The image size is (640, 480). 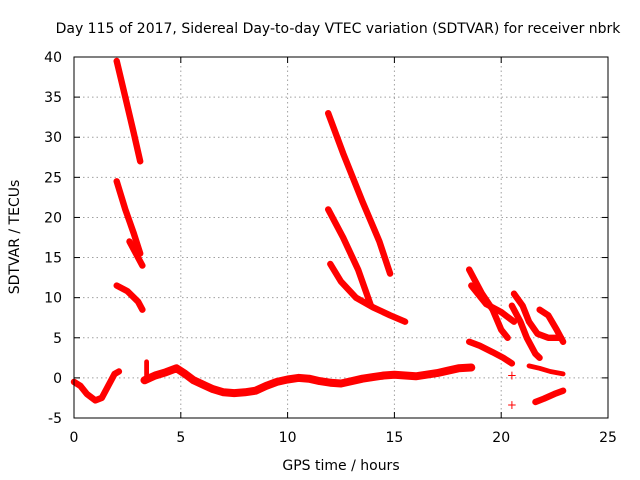 What do you see at coordinates (55, 419) in the screenshot?
I see `y-tick-label: -5` at bounding box center [55, 419].